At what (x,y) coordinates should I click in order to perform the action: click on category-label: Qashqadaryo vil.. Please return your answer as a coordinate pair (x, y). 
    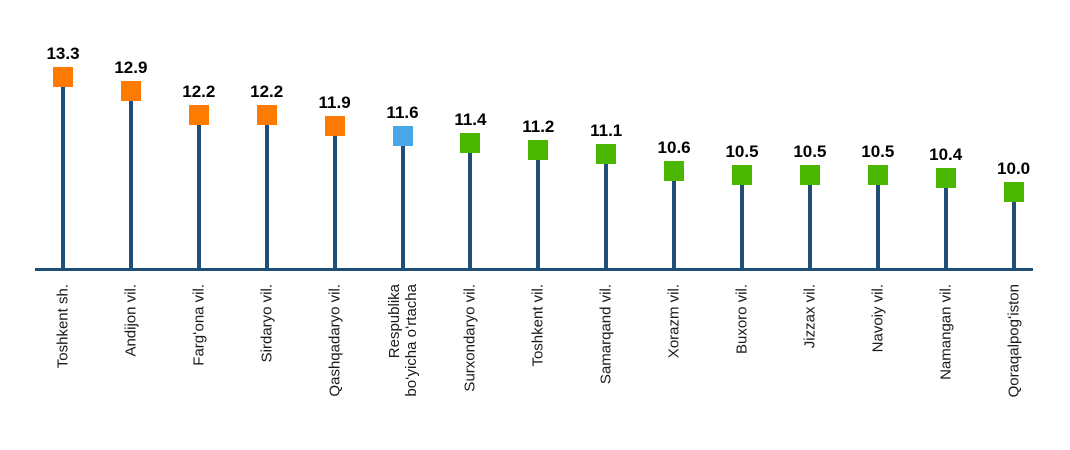
    Looking at the image, I should click on (335, 340).